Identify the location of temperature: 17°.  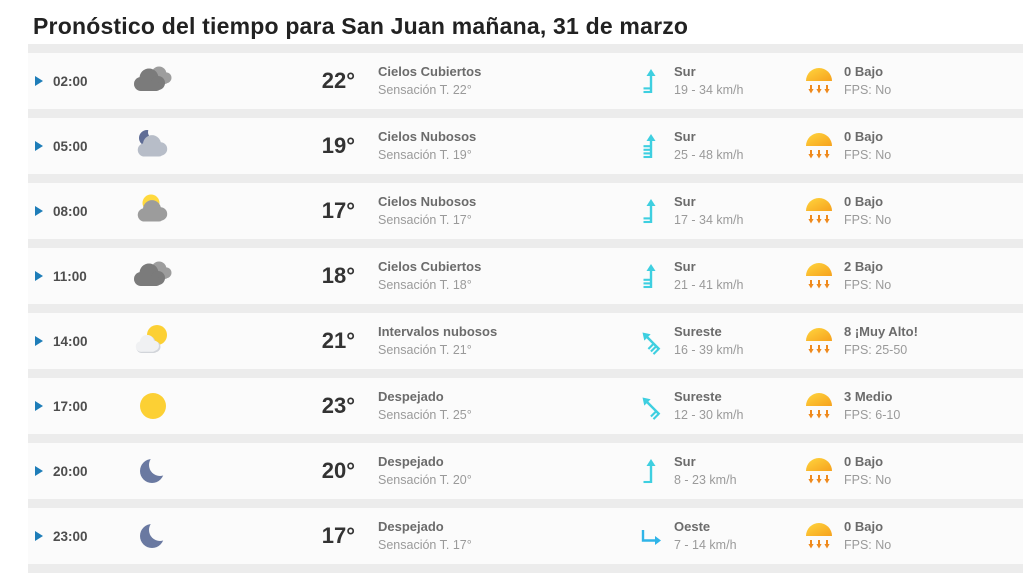
(338, 535).